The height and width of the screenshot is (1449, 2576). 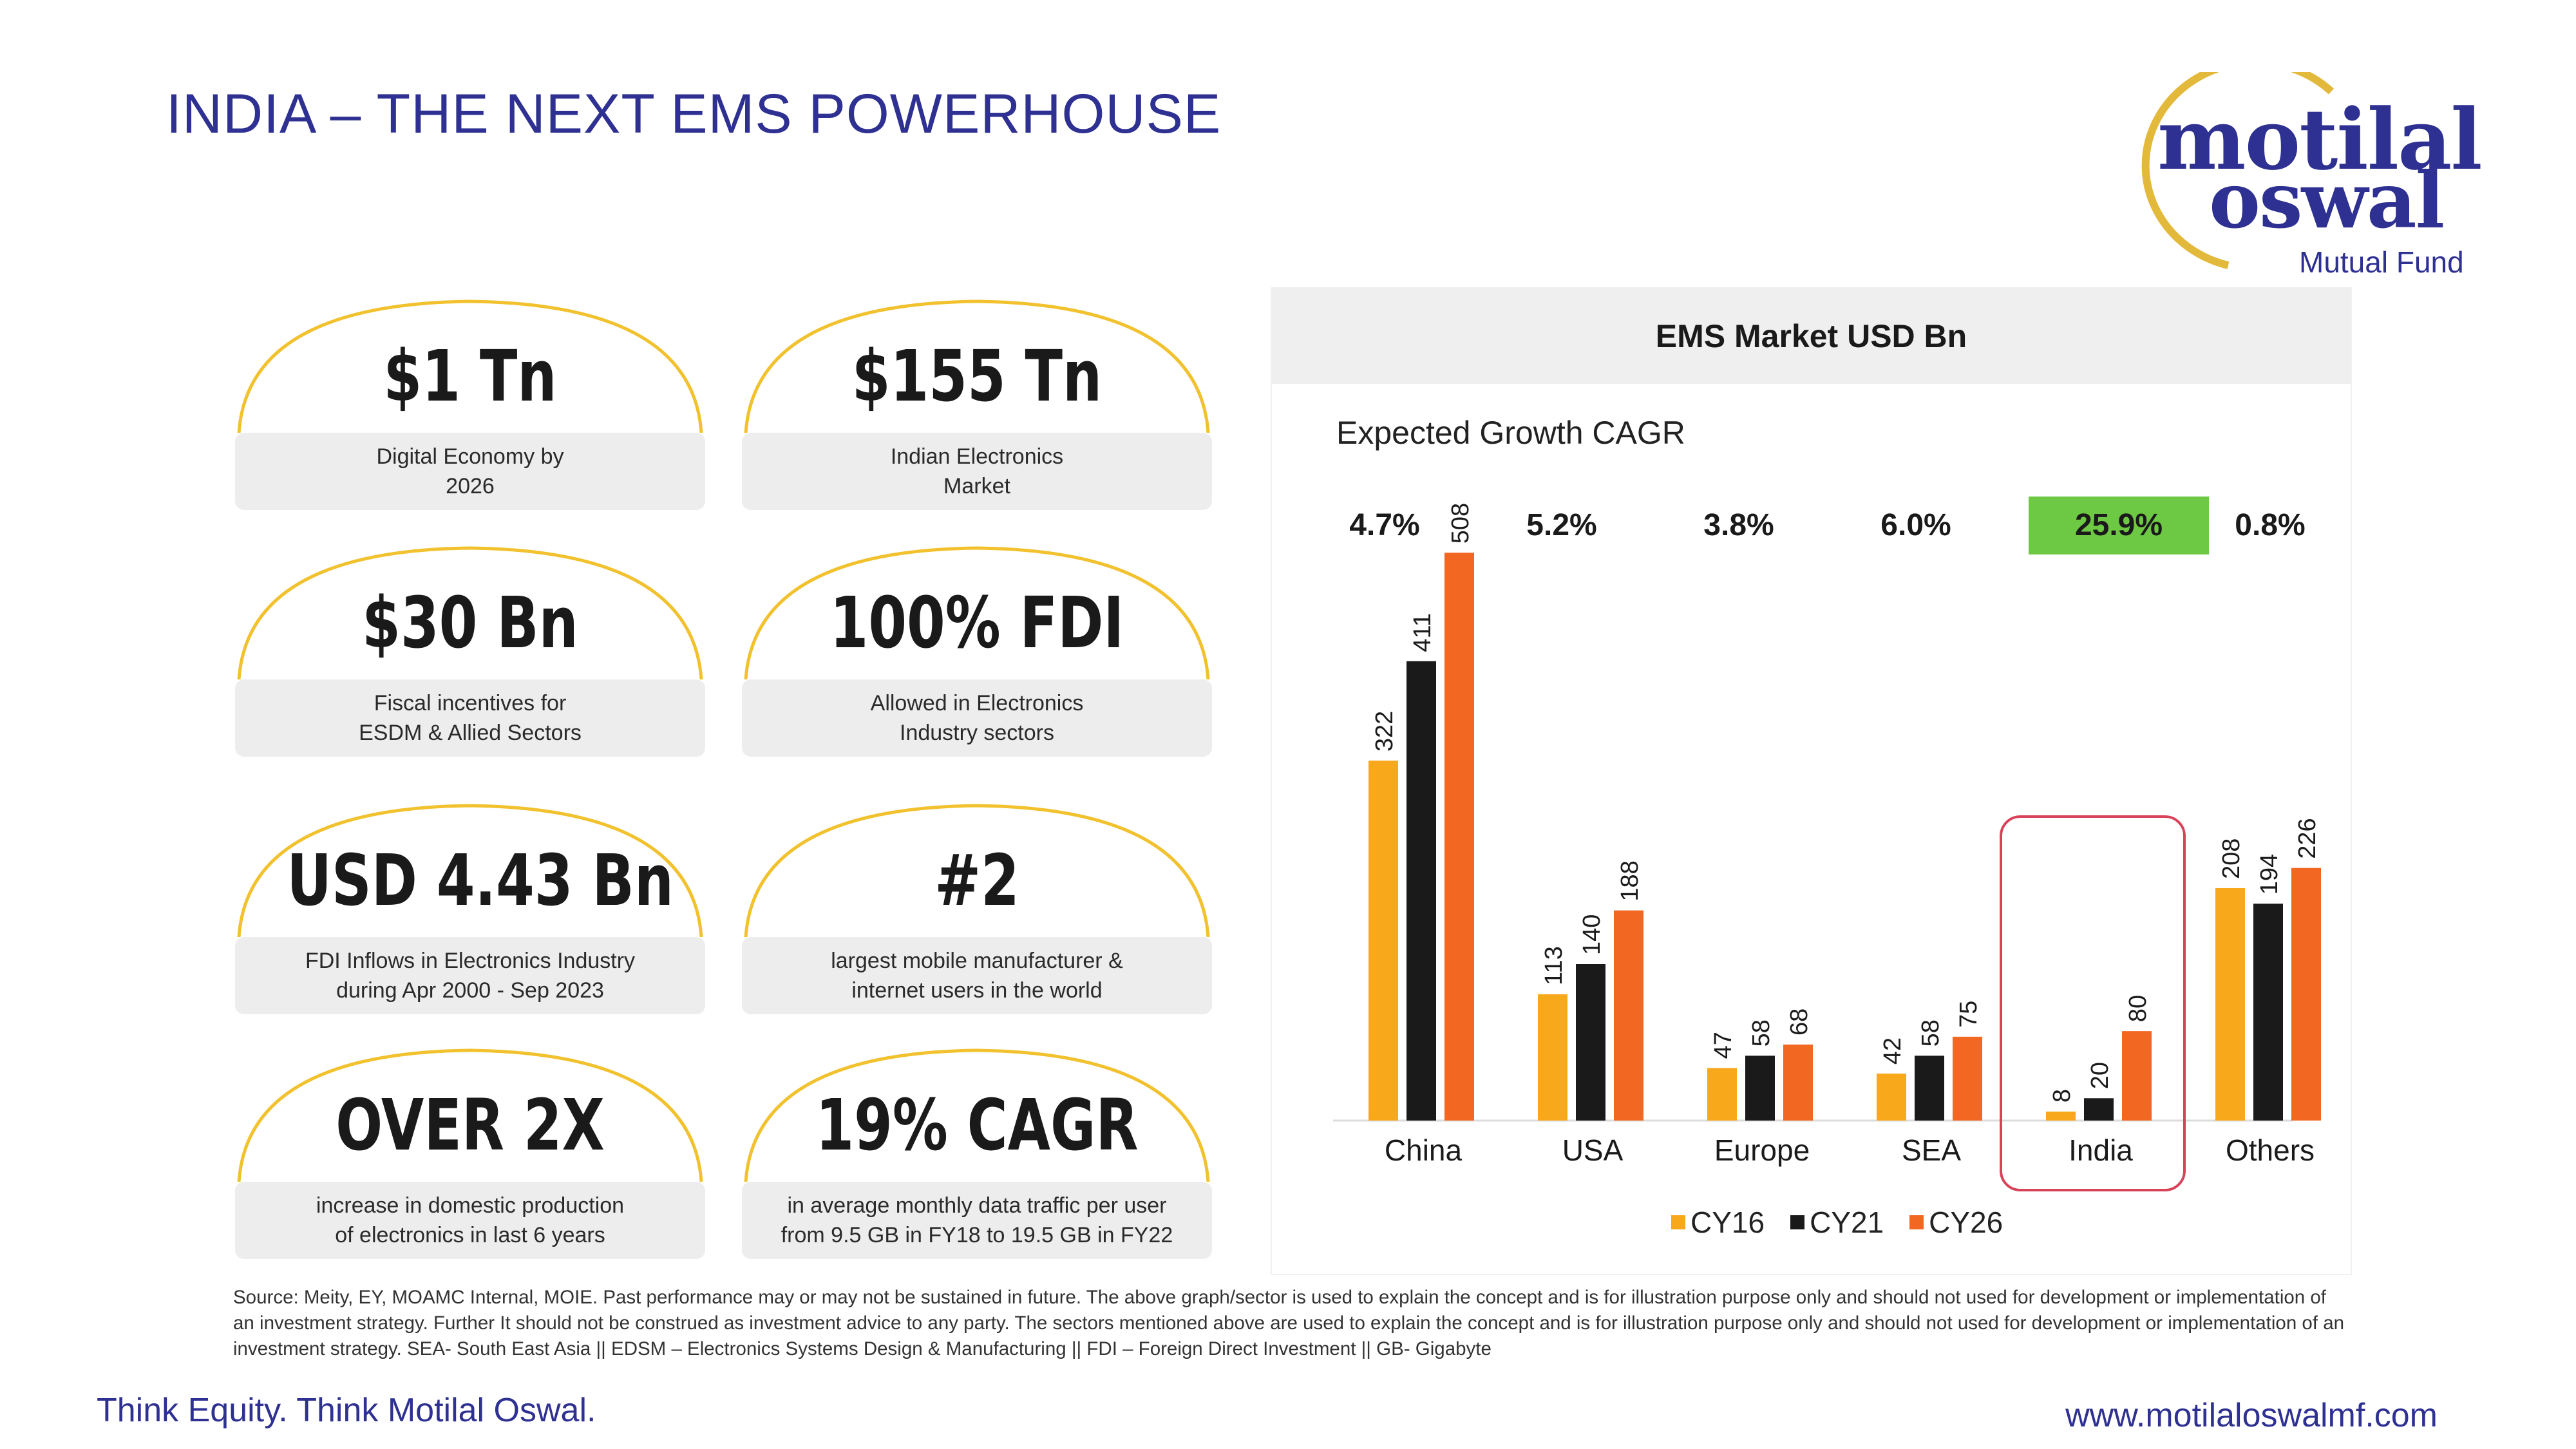 What do you see at coordinates (1892, 1051) in the screenshot?
I see `data-label: 42` at bounding box center [1892, 1051].